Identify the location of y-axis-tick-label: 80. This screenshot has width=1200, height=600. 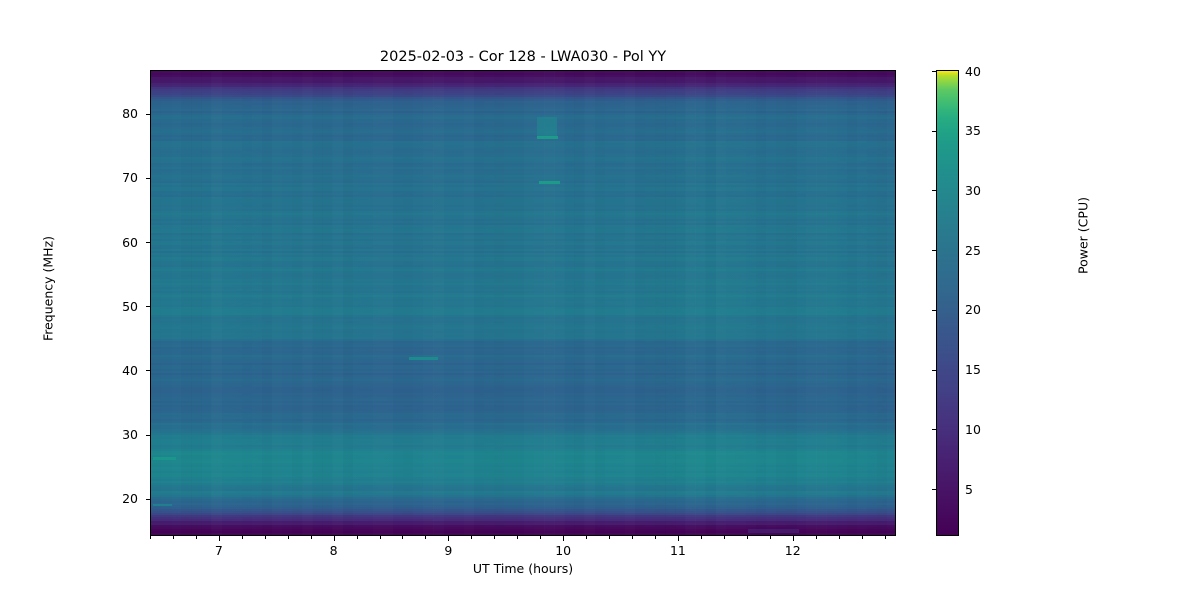
(130, 114).